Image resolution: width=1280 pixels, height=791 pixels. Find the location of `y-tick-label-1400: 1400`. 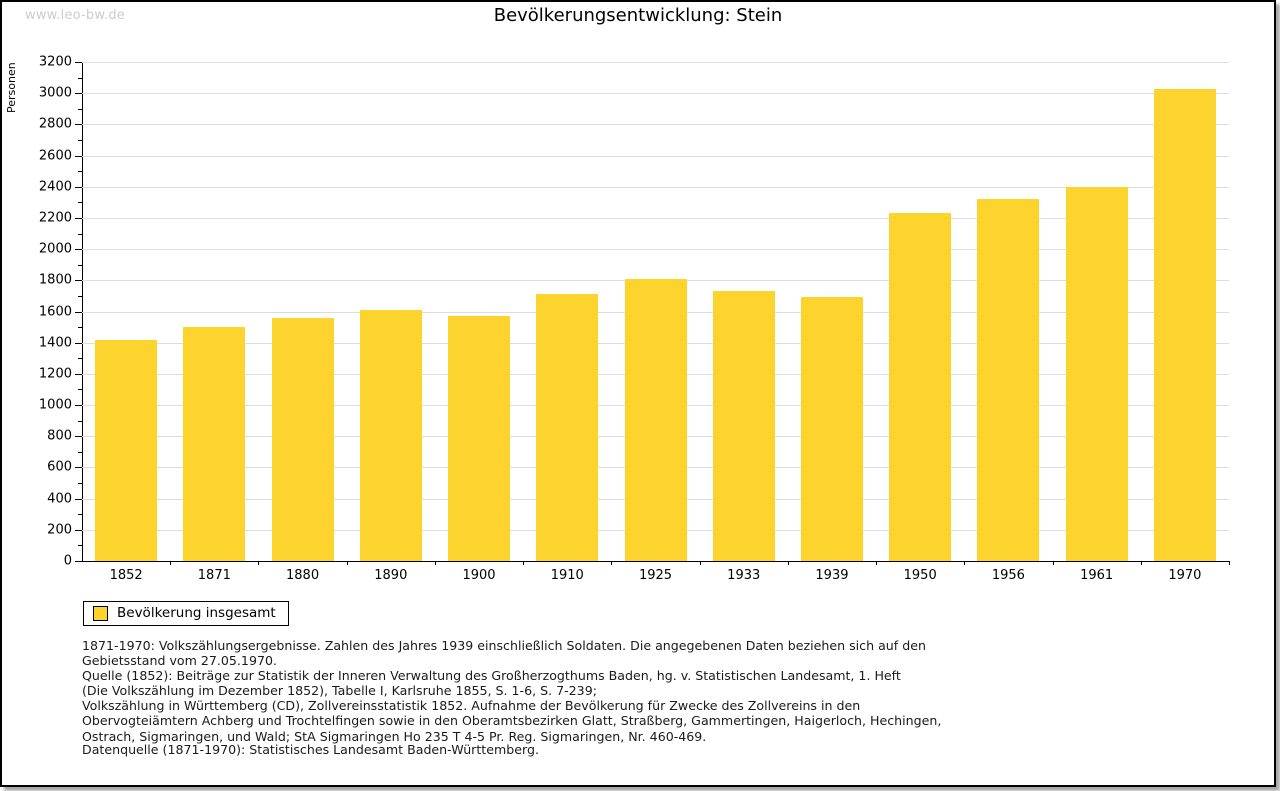

y-tick-label-1400: 1400 is located at coordinates (55, 343).